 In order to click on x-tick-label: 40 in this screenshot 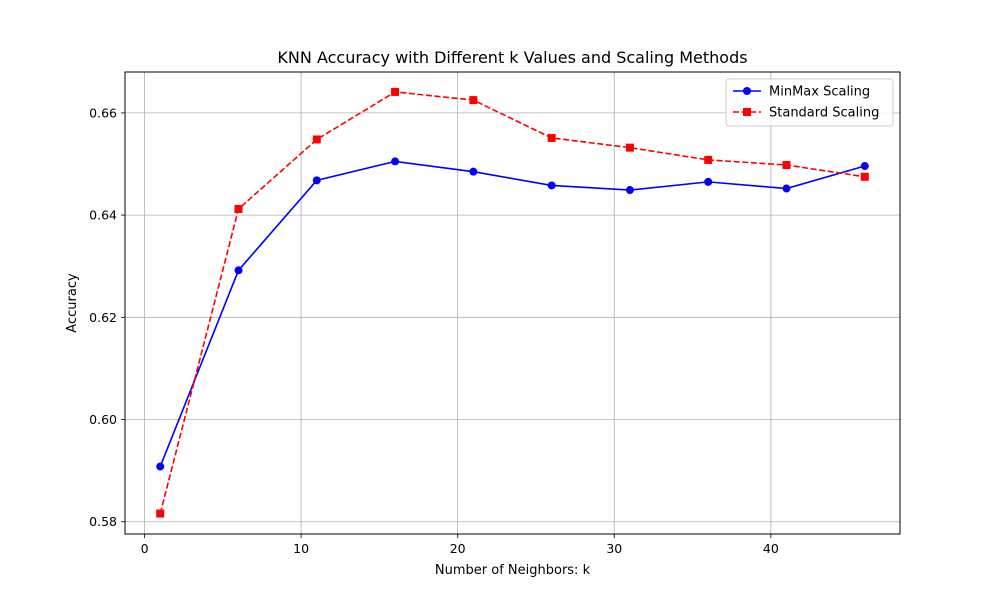, I will do `click(771, 548)`.